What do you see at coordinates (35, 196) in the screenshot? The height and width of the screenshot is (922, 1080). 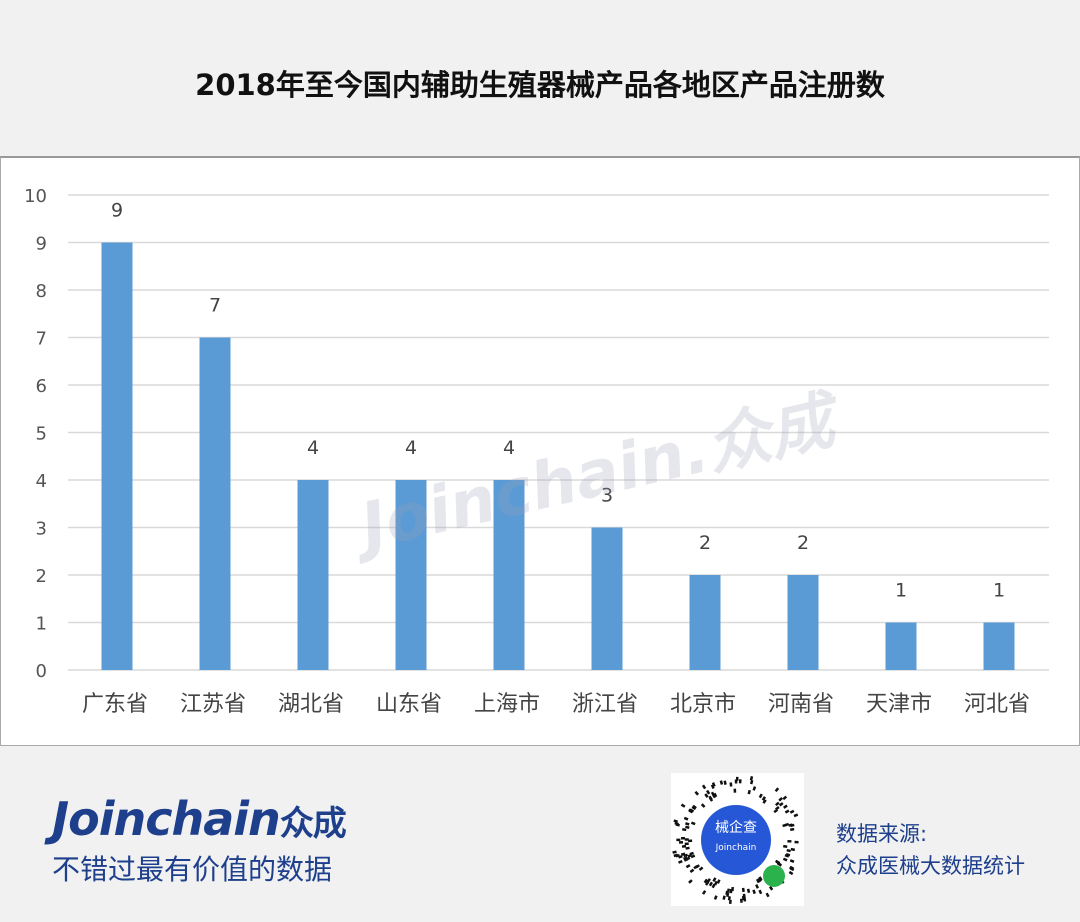 I see `y-tick-label: 10` at bounding box center [35, 196].